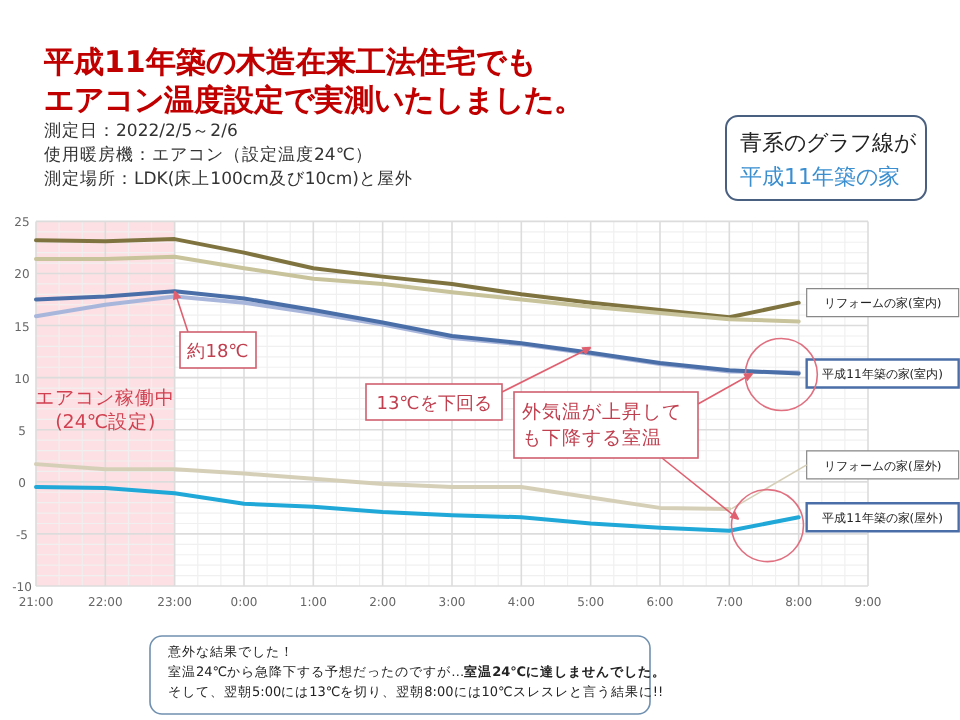  Describe the element at coordinates (218, 352) in the screenshot. I see `annotation: 約18℃` at that location.